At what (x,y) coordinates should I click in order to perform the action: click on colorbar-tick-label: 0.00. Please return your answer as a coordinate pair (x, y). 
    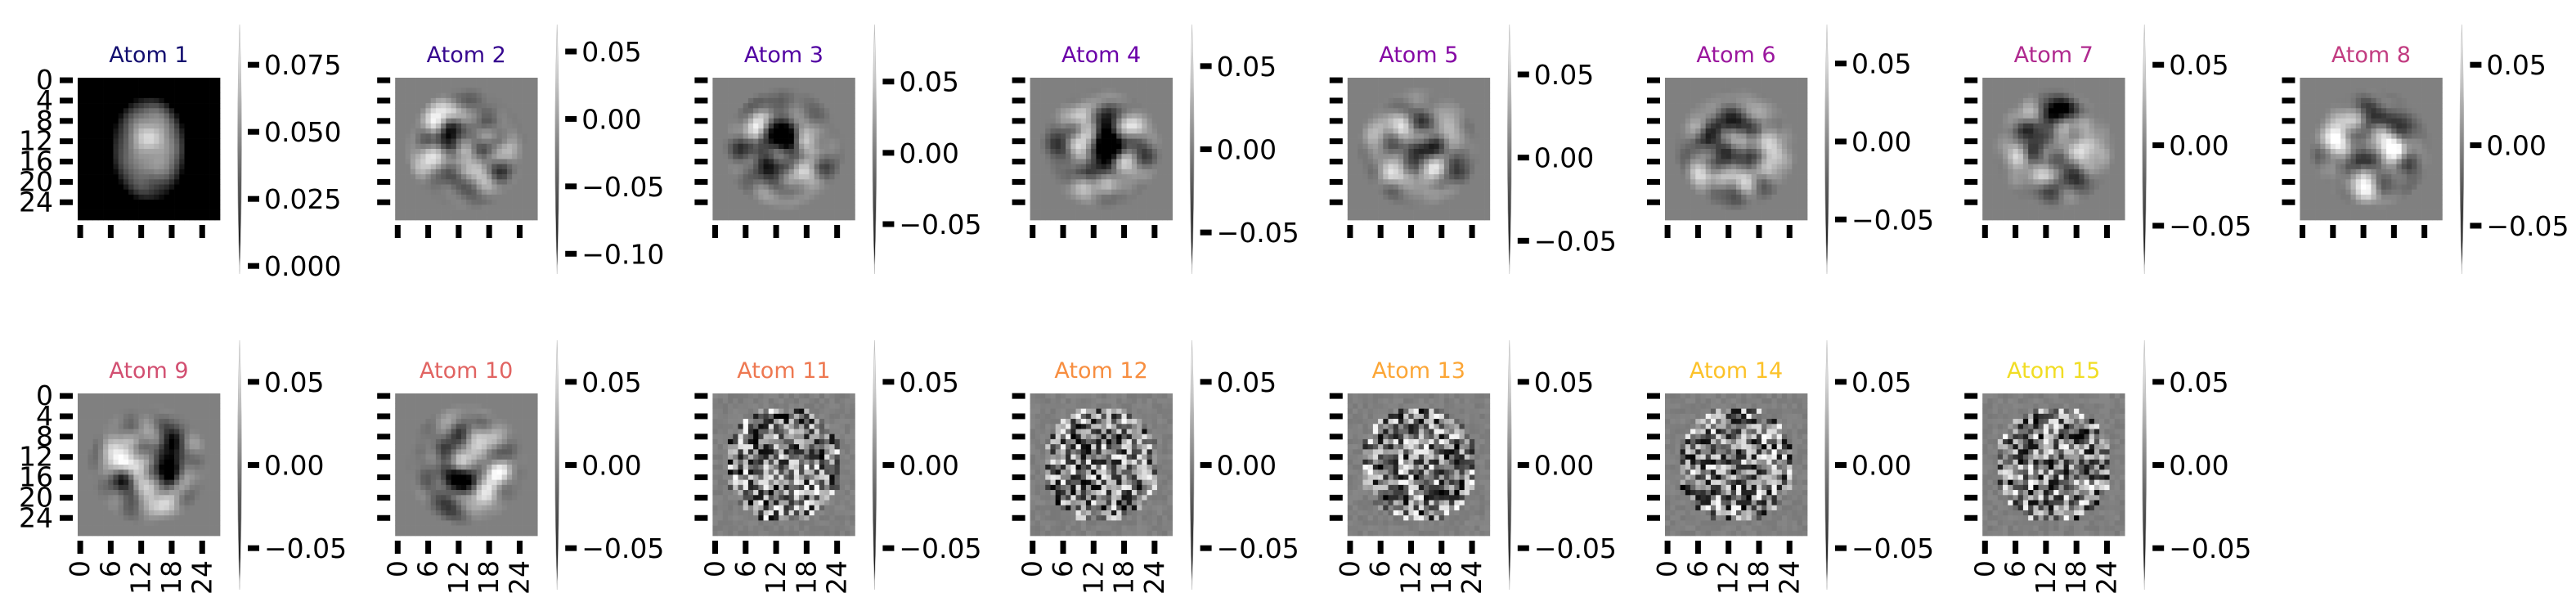
    Looking at the image, I should click on (929, 153).